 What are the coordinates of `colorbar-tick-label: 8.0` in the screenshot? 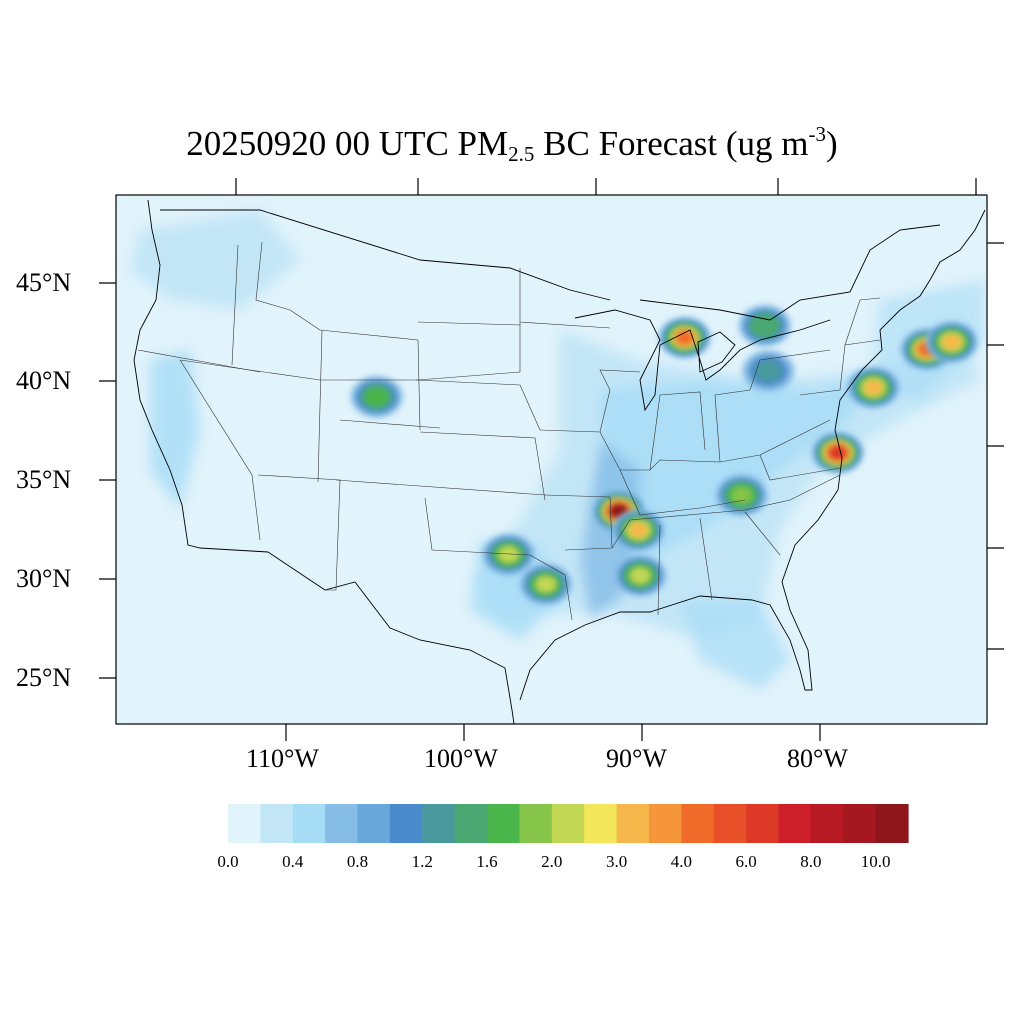 It's located at (811, 861).